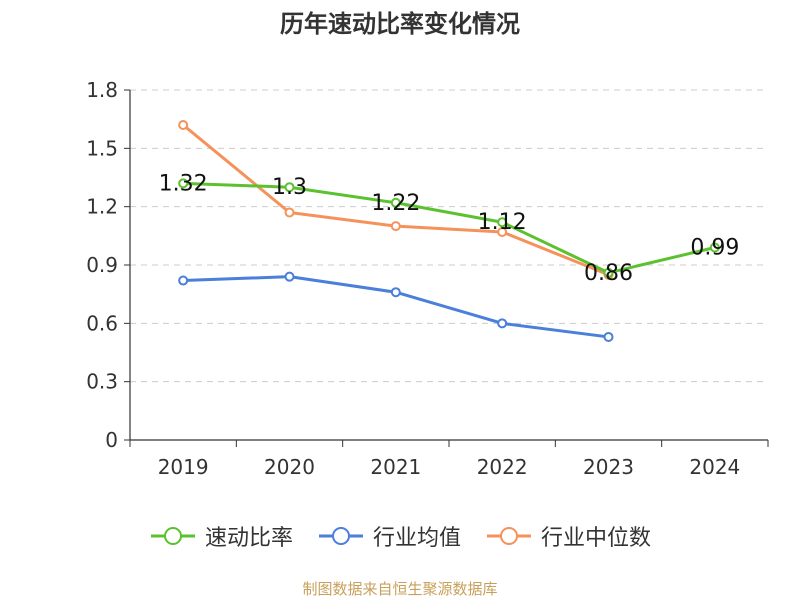  I want to click on y-tick-label: 0.3, so click(102, 382).